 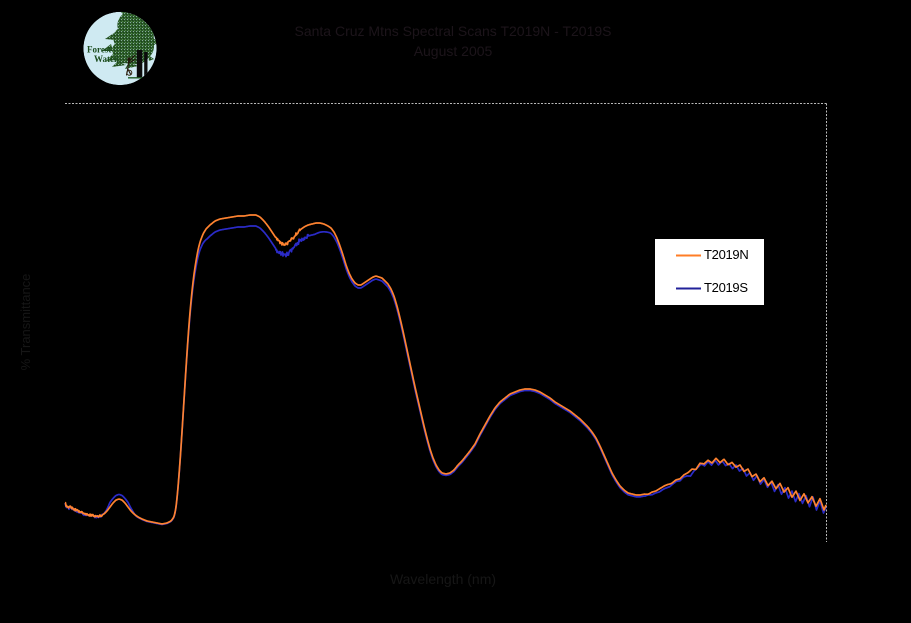 I want to click on svg-text: % Transmittance, so click(x=25, y=322).